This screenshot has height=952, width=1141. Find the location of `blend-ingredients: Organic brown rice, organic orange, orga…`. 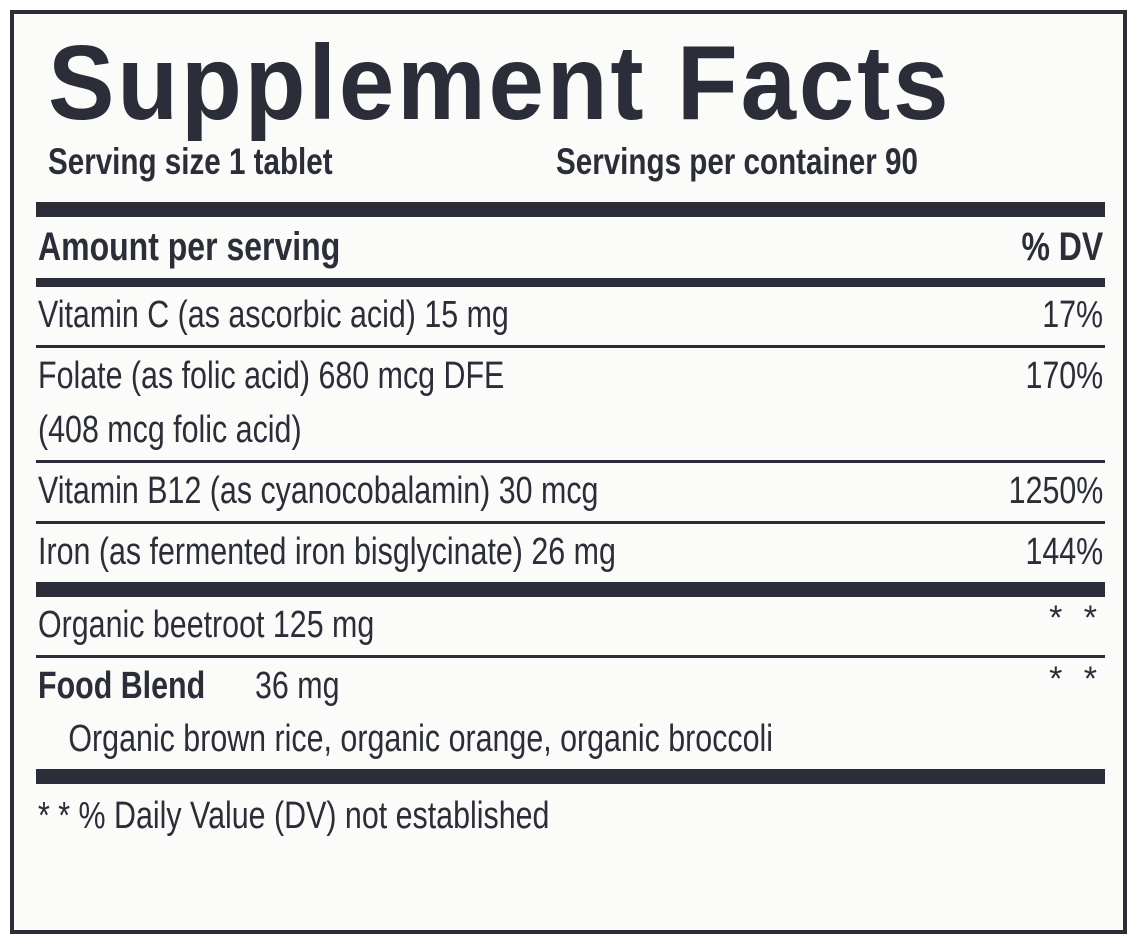

blend-ingredients: Organic brown rice, organic orange, orga… is located at coordinates (421, 739).